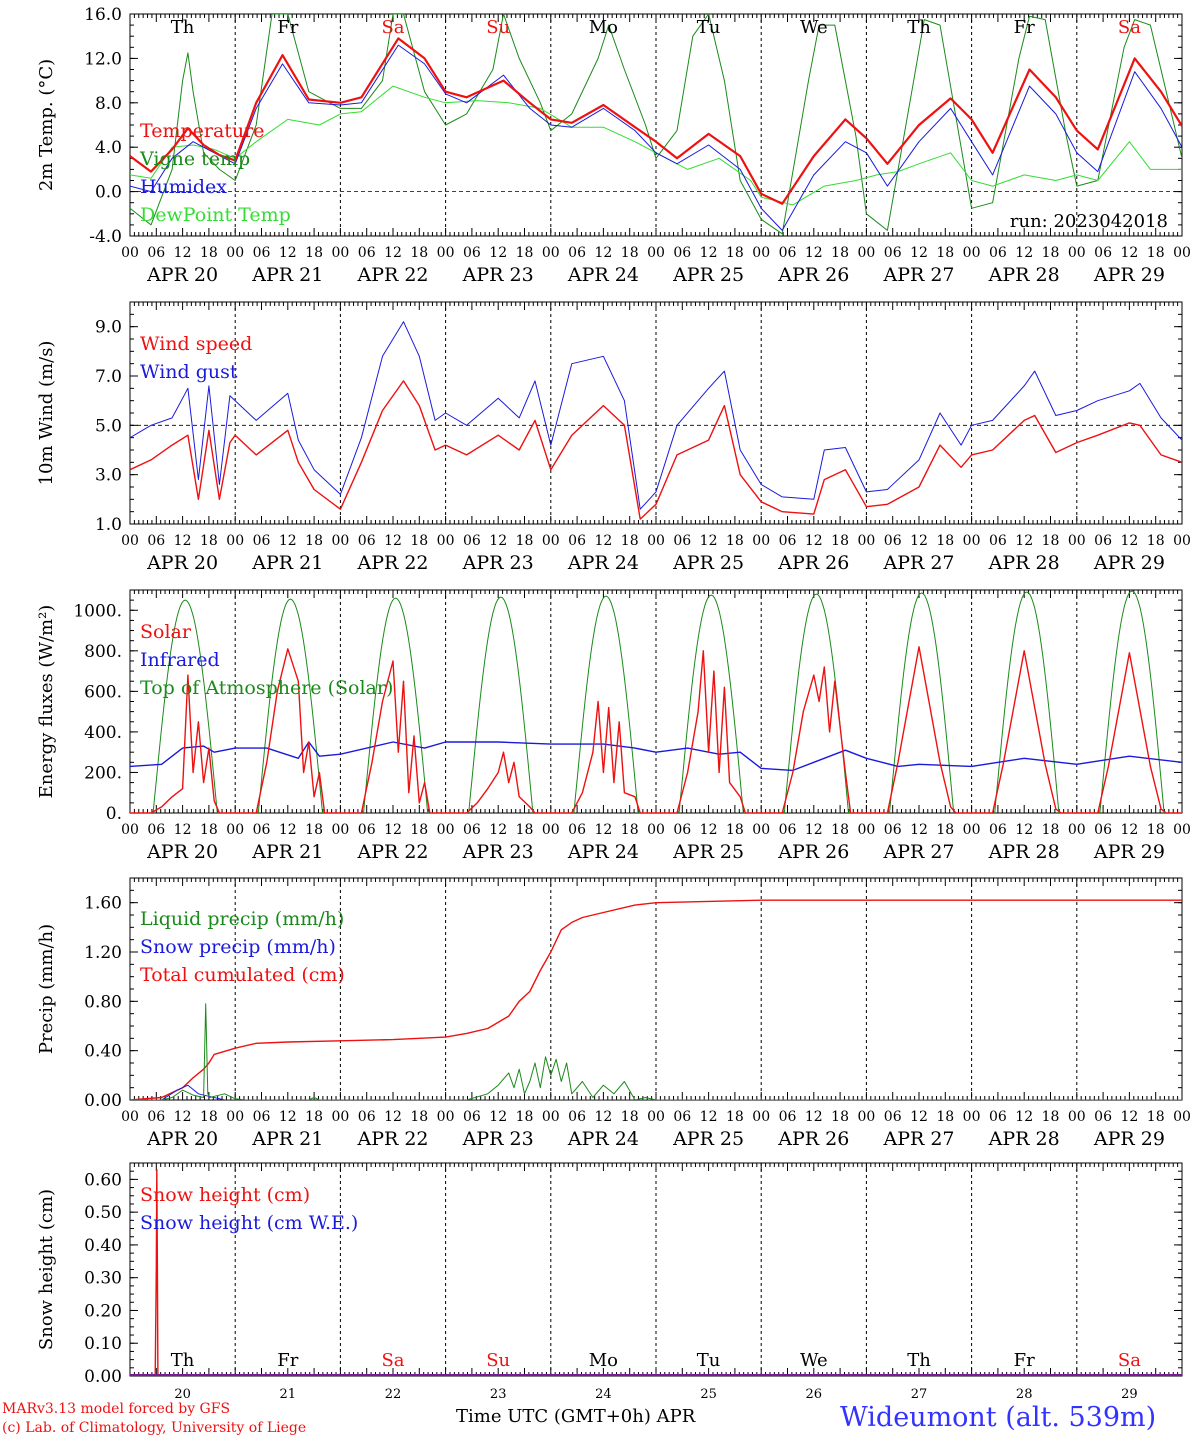 The width and height of the screenshot is (1194, 1440). Describe the element at coordinates (225, 1195) in the screenshot. I see `legend-entry: Snow height (cm)` at that location.